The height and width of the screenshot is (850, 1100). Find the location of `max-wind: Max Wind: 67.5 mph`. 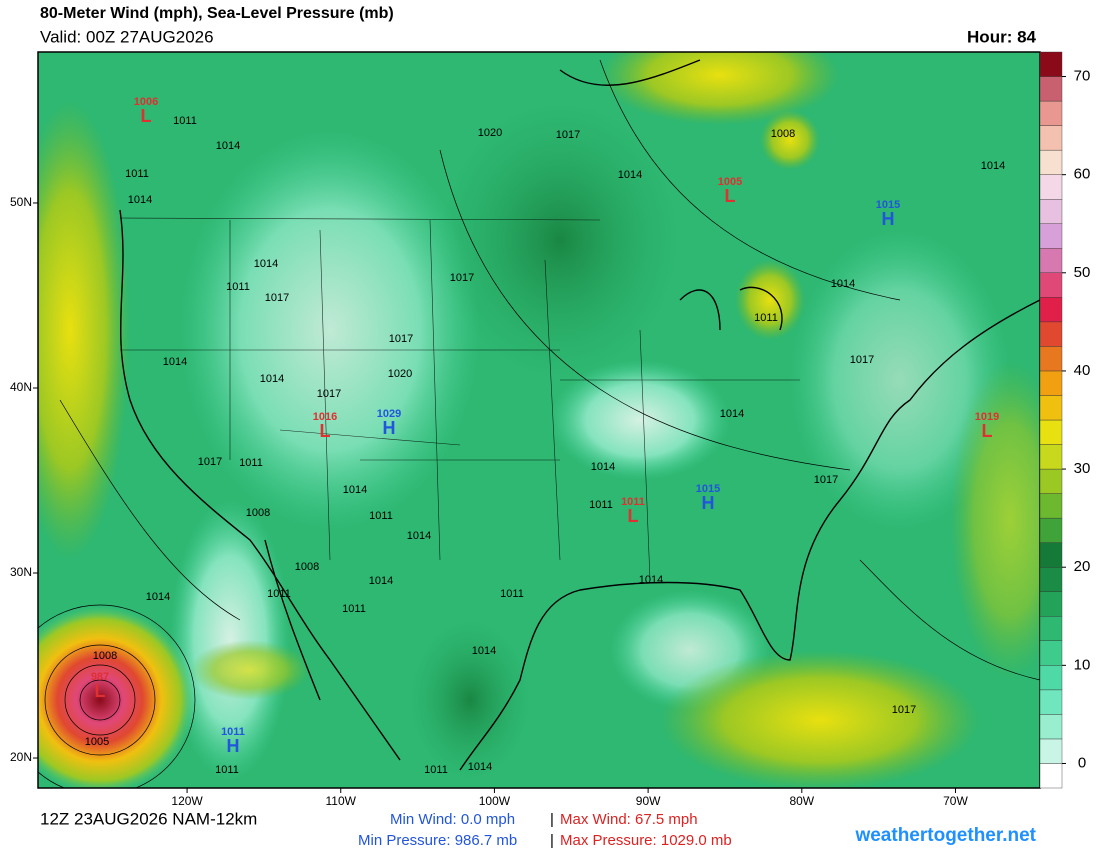

max-wind: Max Wind: 67.5 mph is located at coordinates (629, 819).